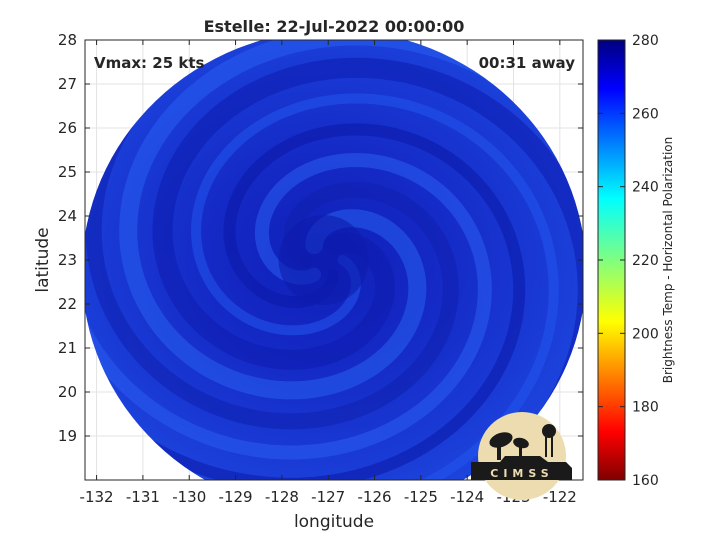 The height and width of the screenshot is (540, 720). What do you see at coordinates (43, 259) in the screenshot?
I see `y-axis-label: latitude` at bounding box center [43, 259].